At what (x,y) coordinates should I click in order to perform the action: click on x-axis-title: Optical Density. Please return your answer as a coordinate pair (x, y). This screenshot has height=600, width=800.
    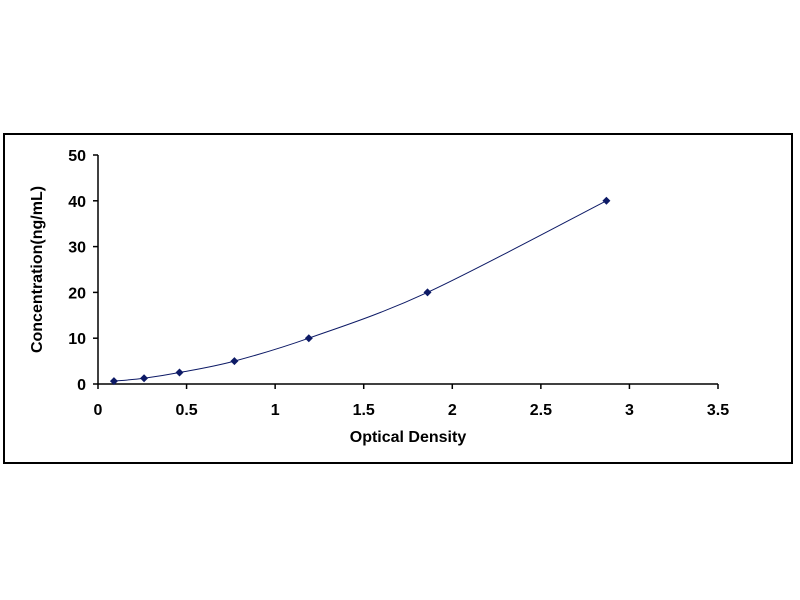
    Looking at the image, I should click on (408, 437).